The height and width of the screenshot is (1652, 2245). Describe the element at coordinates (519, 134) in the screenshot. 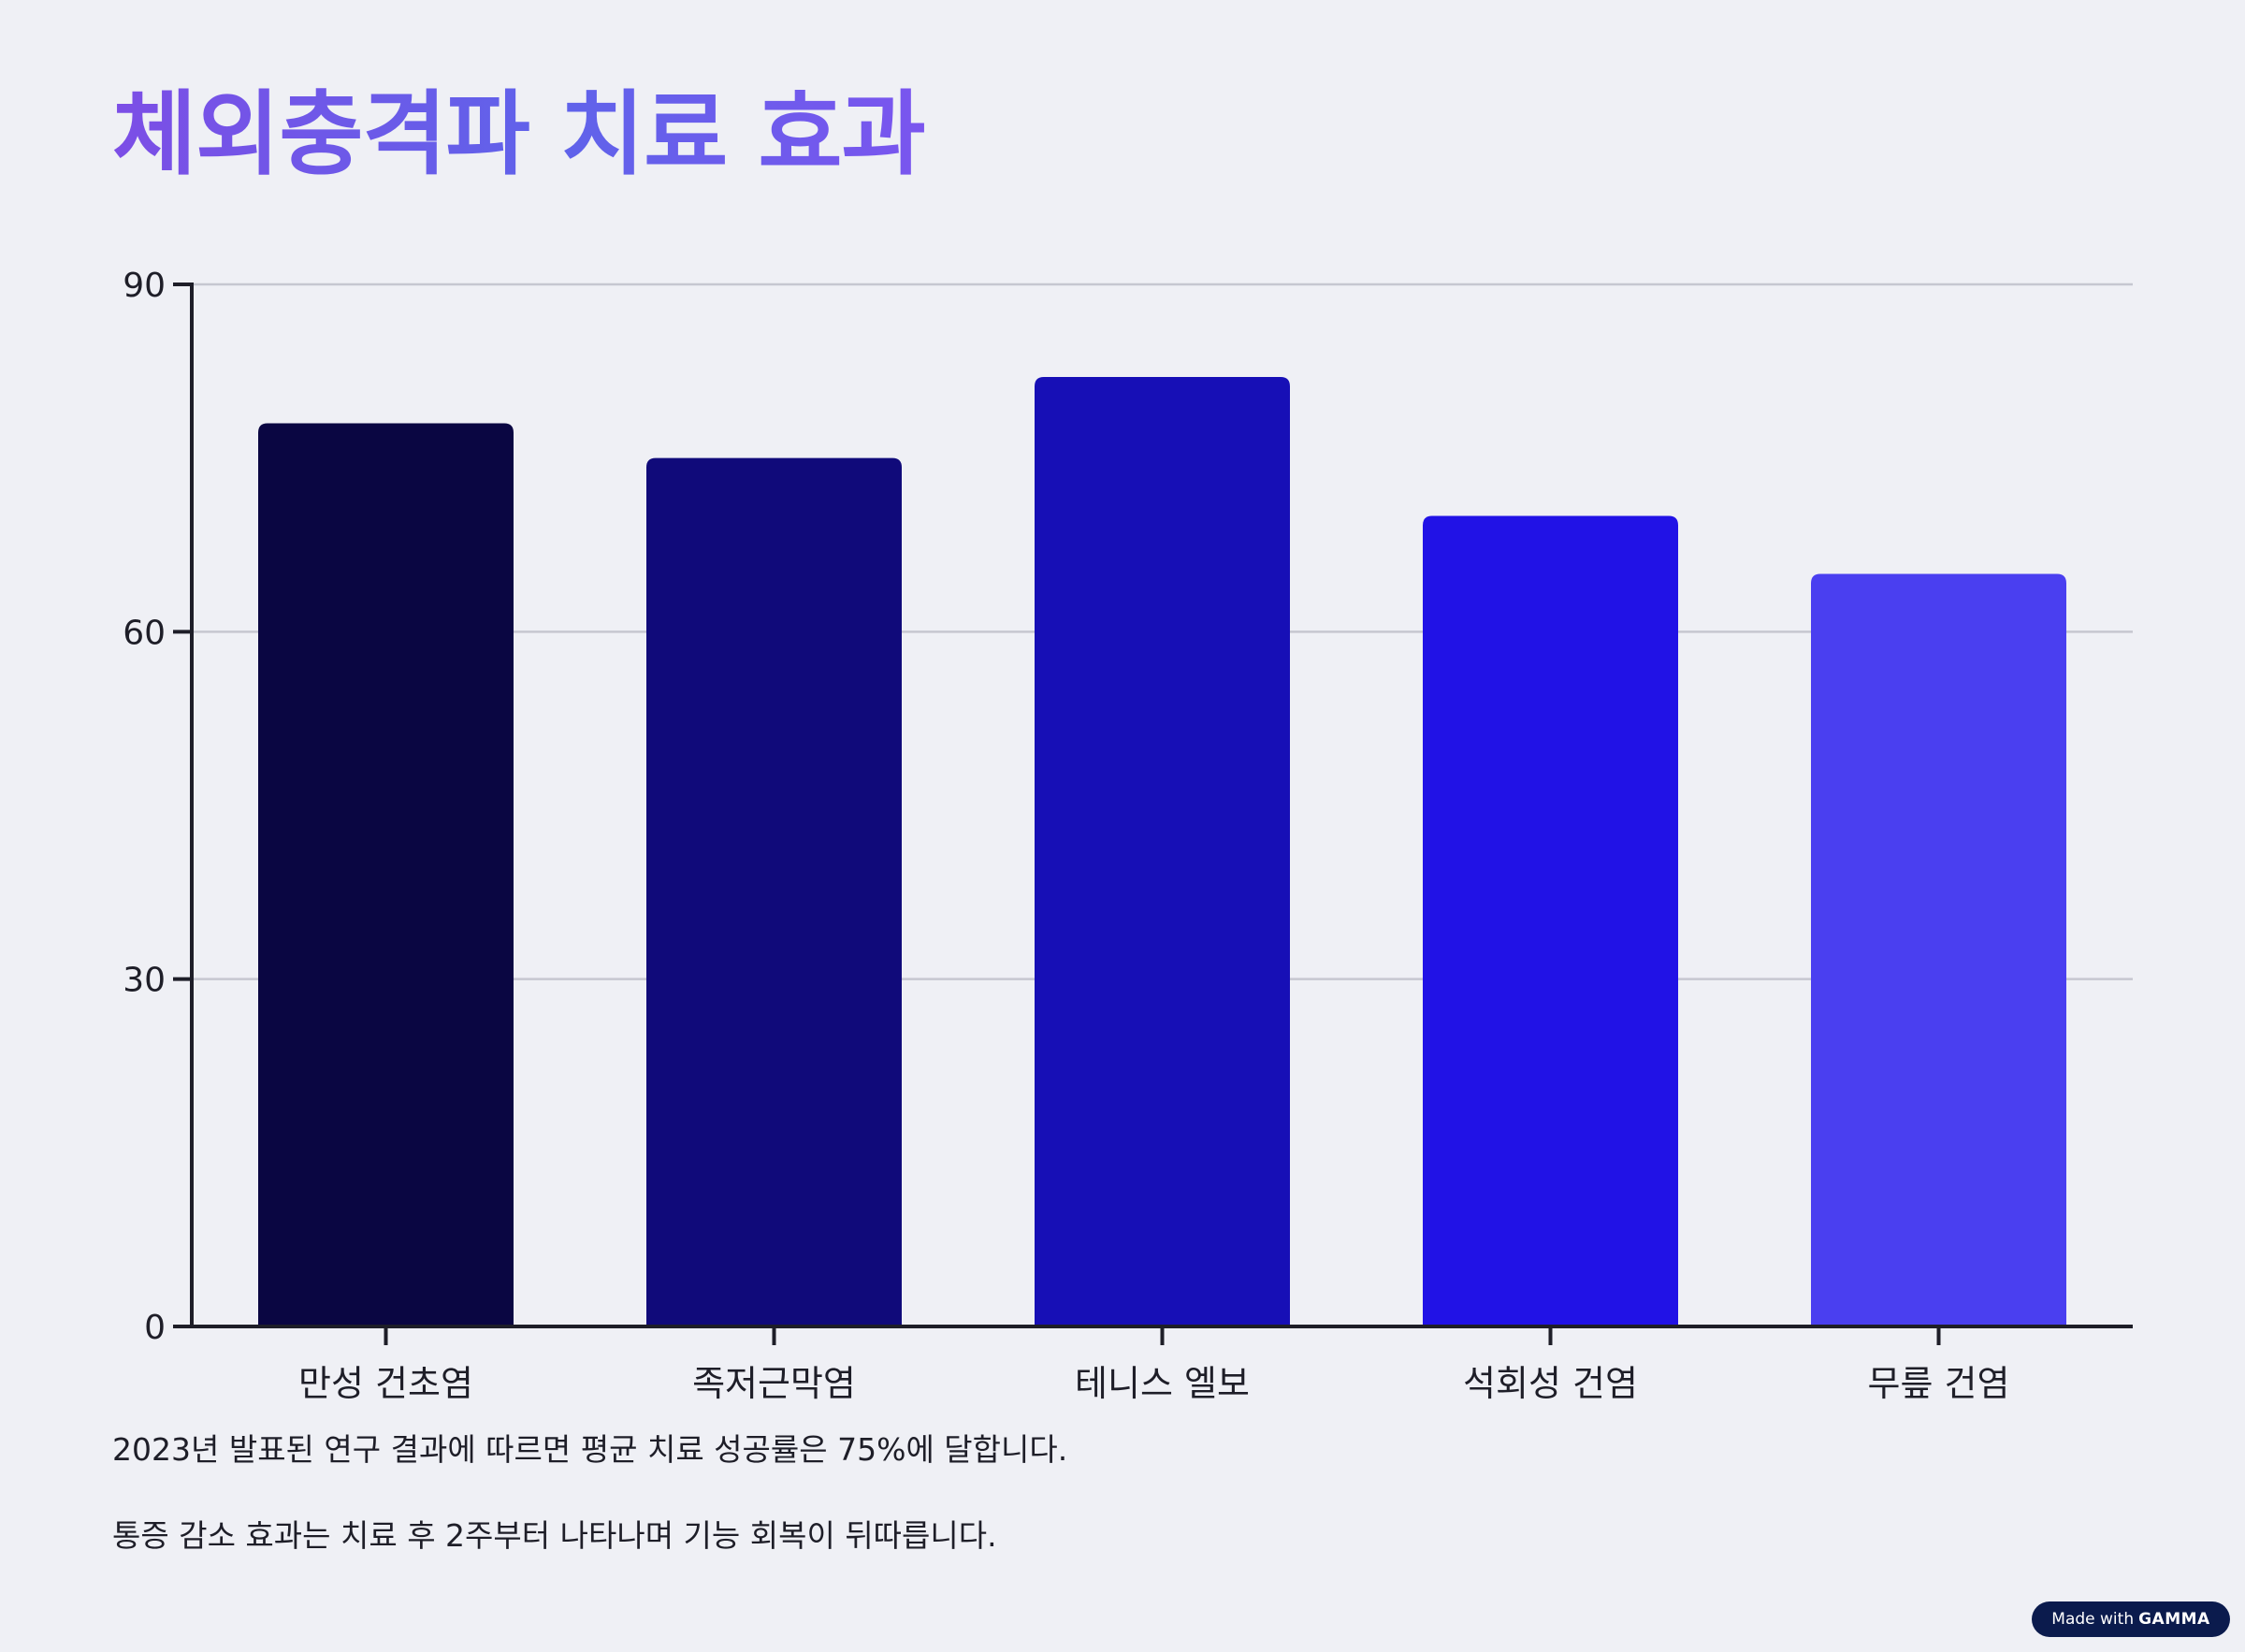

I see `page-title: 체외충격파 치료 효과` at that location.